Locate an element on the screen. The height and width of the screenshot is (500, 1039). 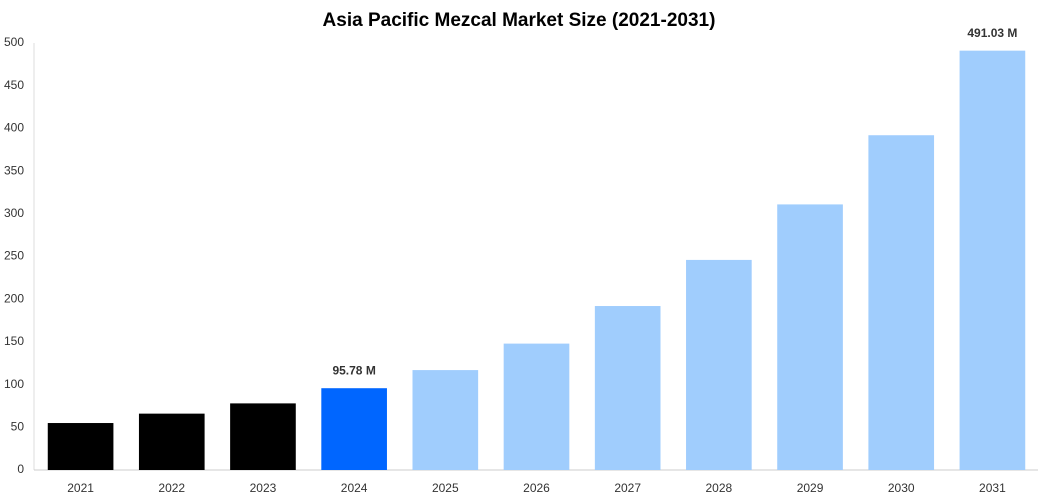
x-tick-label: 2030 is located at coordinates (901, 488).